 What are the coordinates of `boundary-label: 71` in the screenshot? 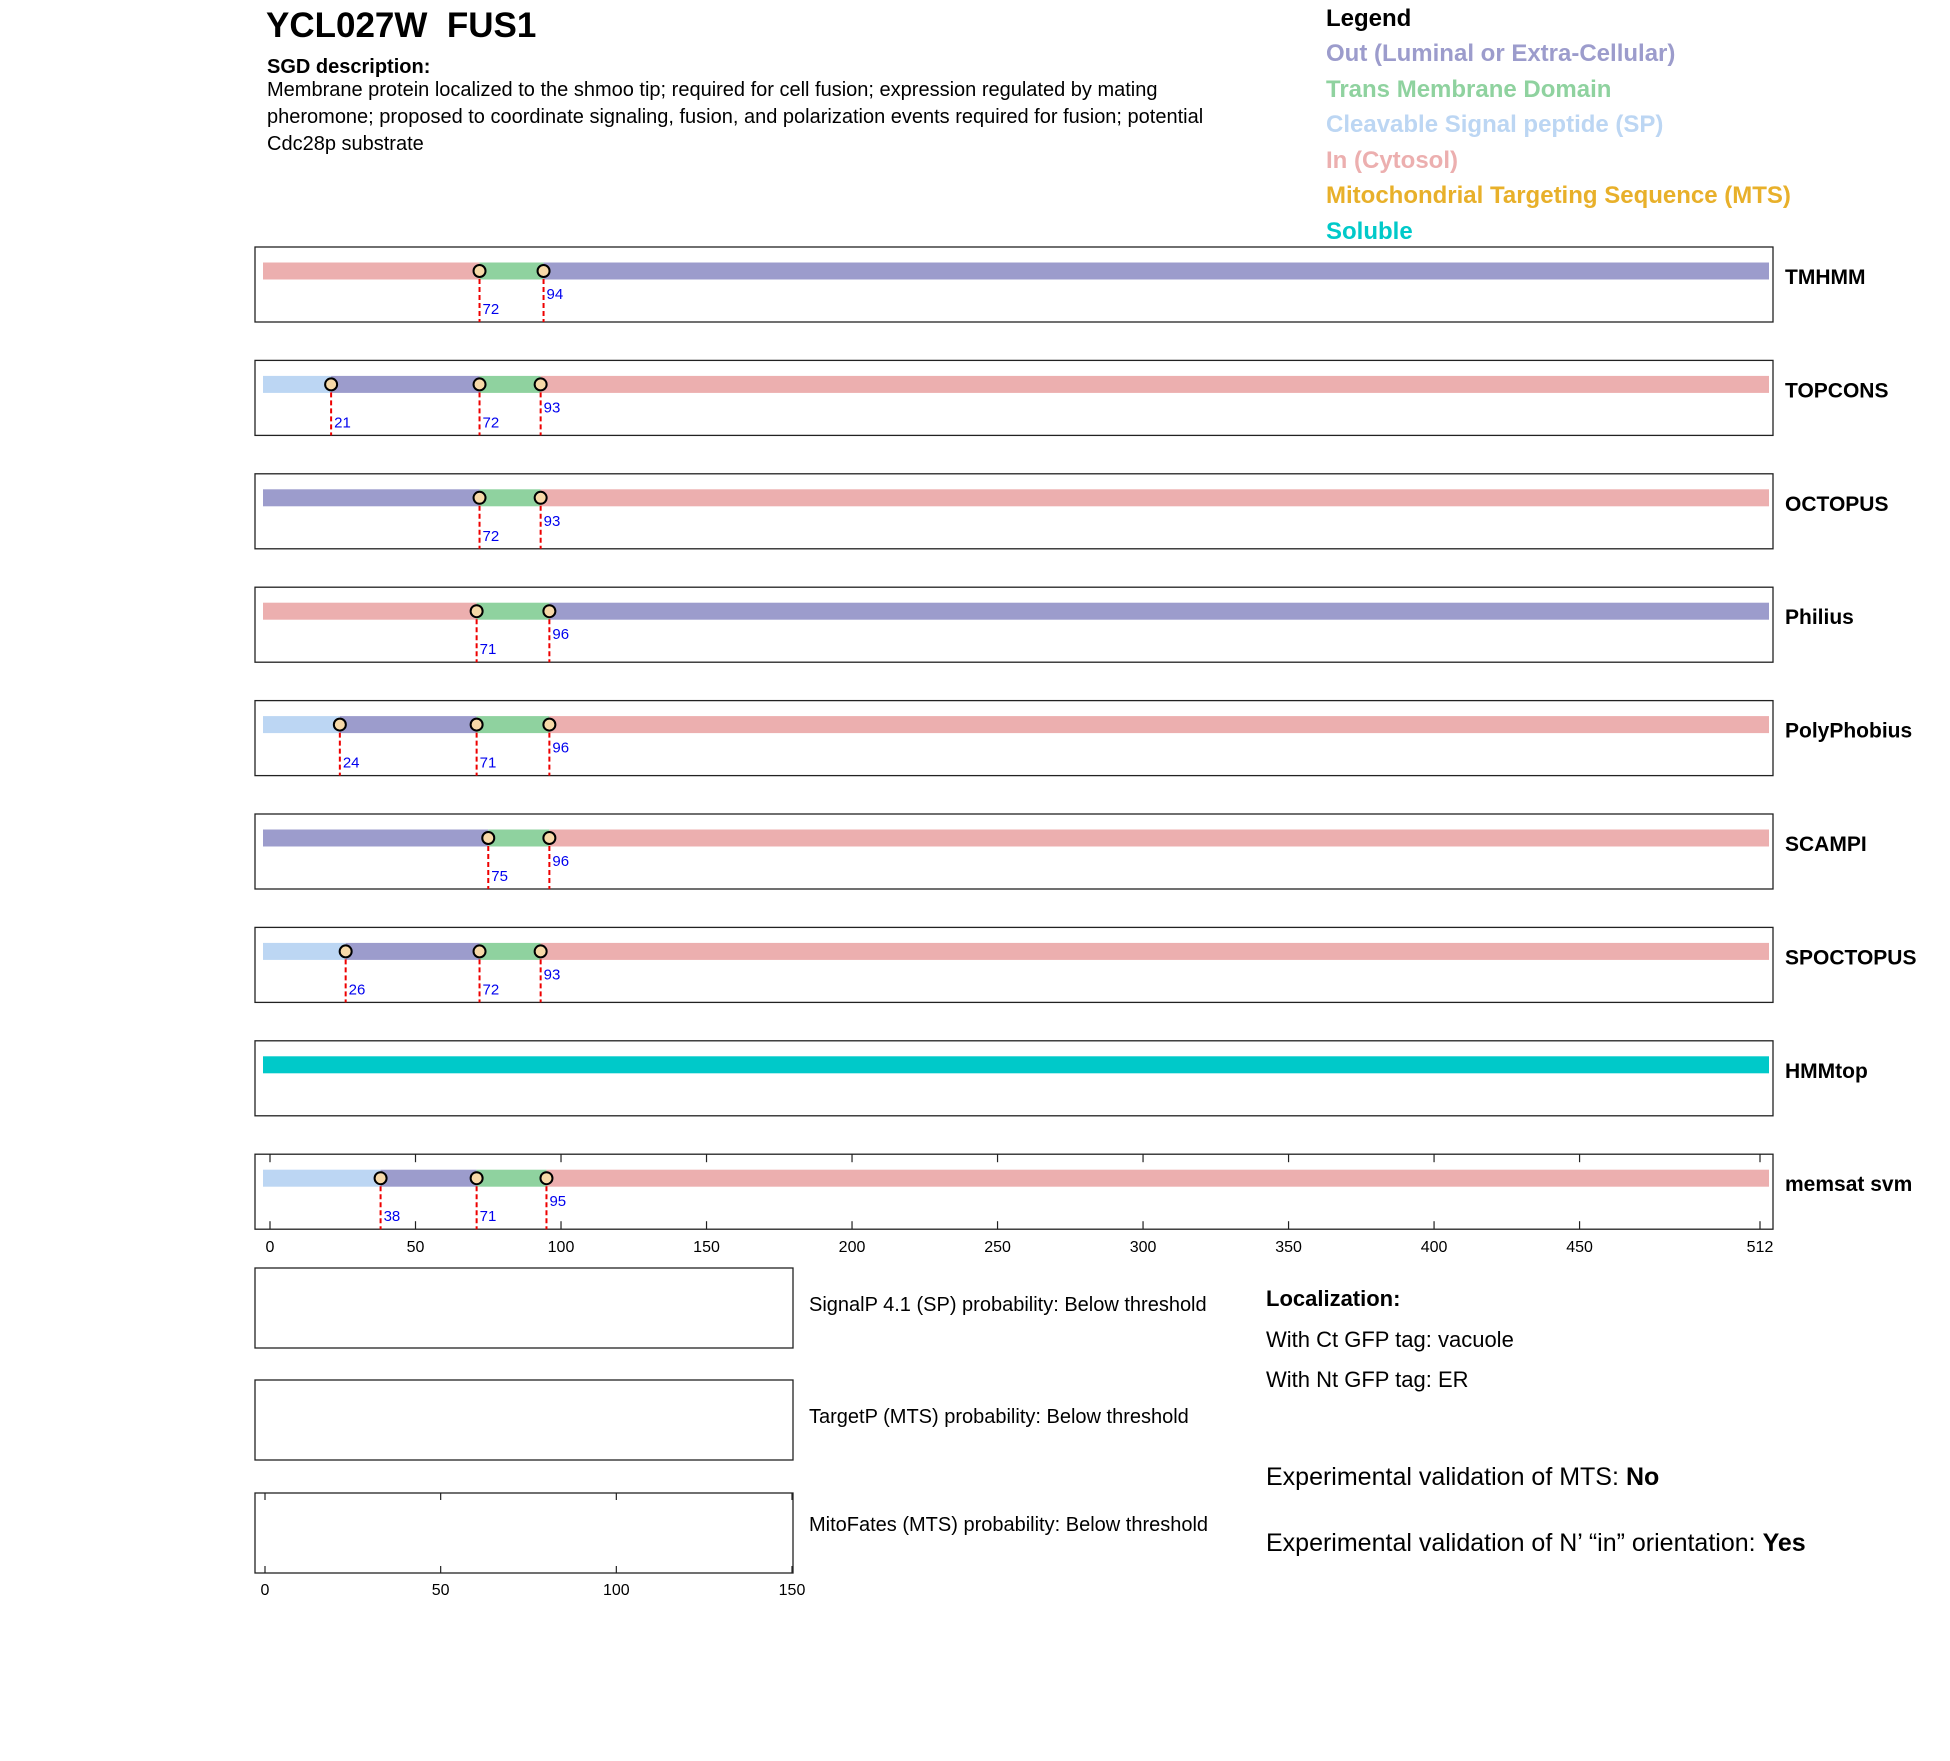 It's located at (488, 649).